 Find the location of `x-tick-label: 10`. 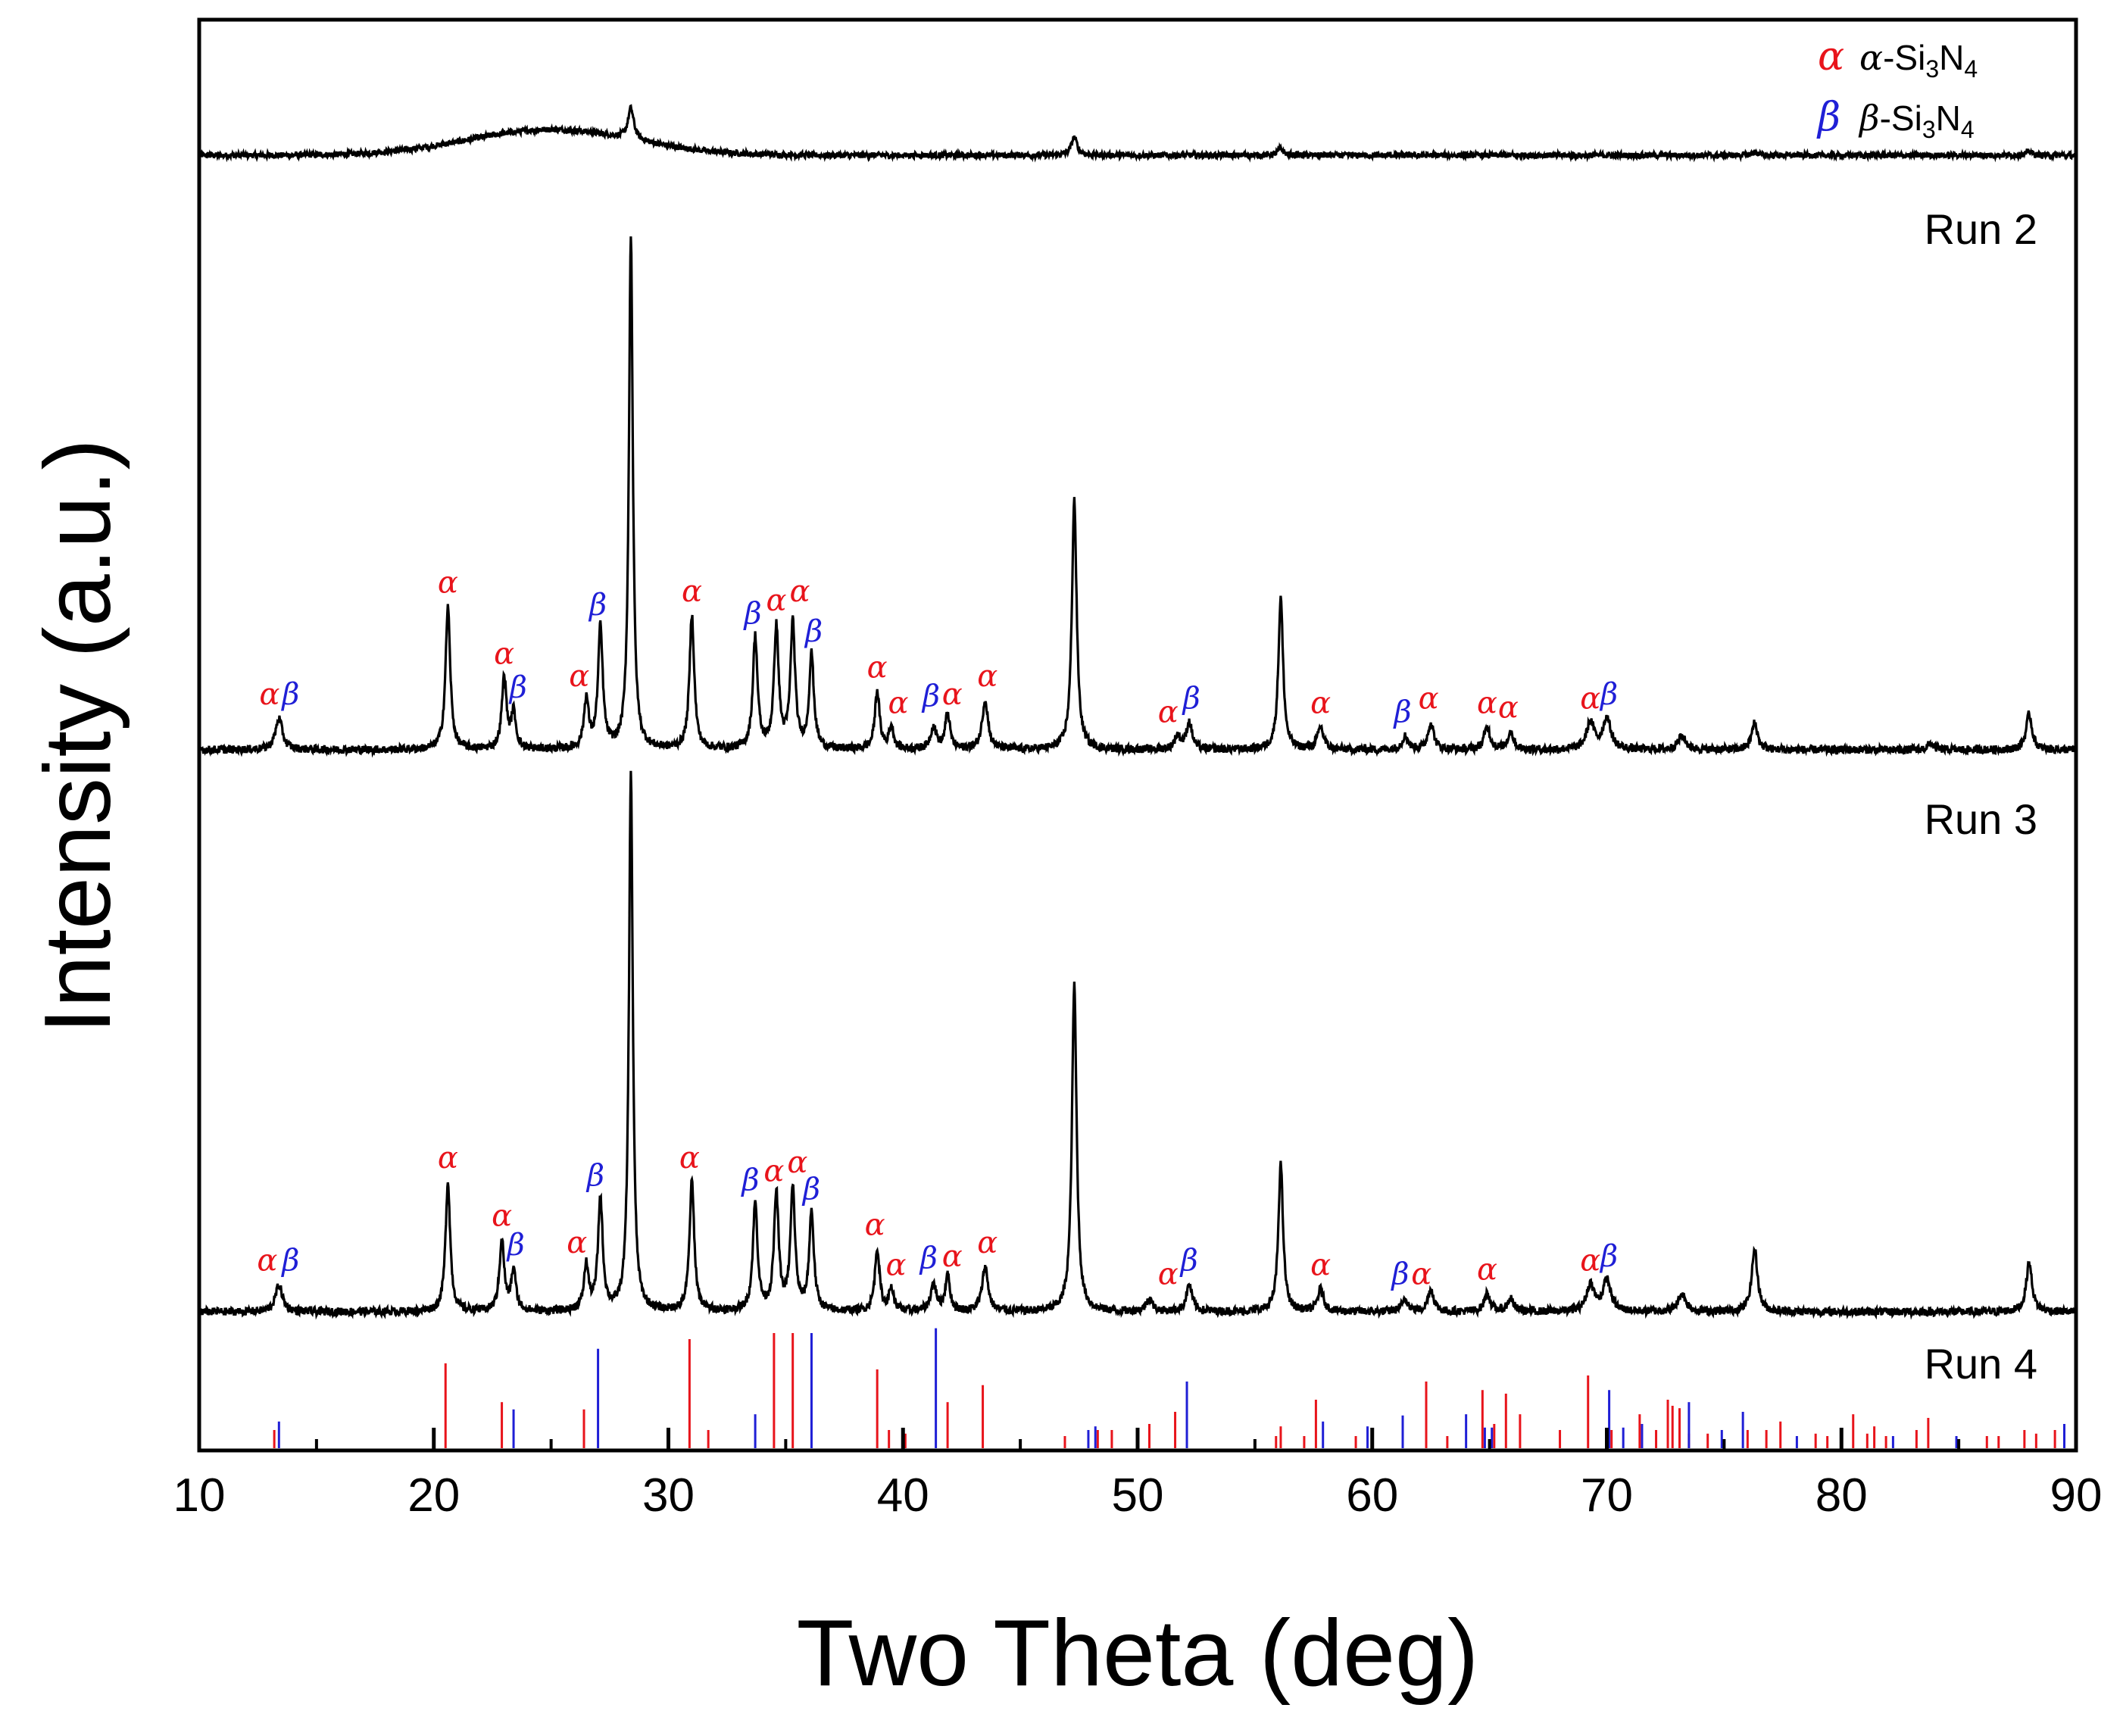

x-tick-label: 10 is located at coordinates (199, 1495).